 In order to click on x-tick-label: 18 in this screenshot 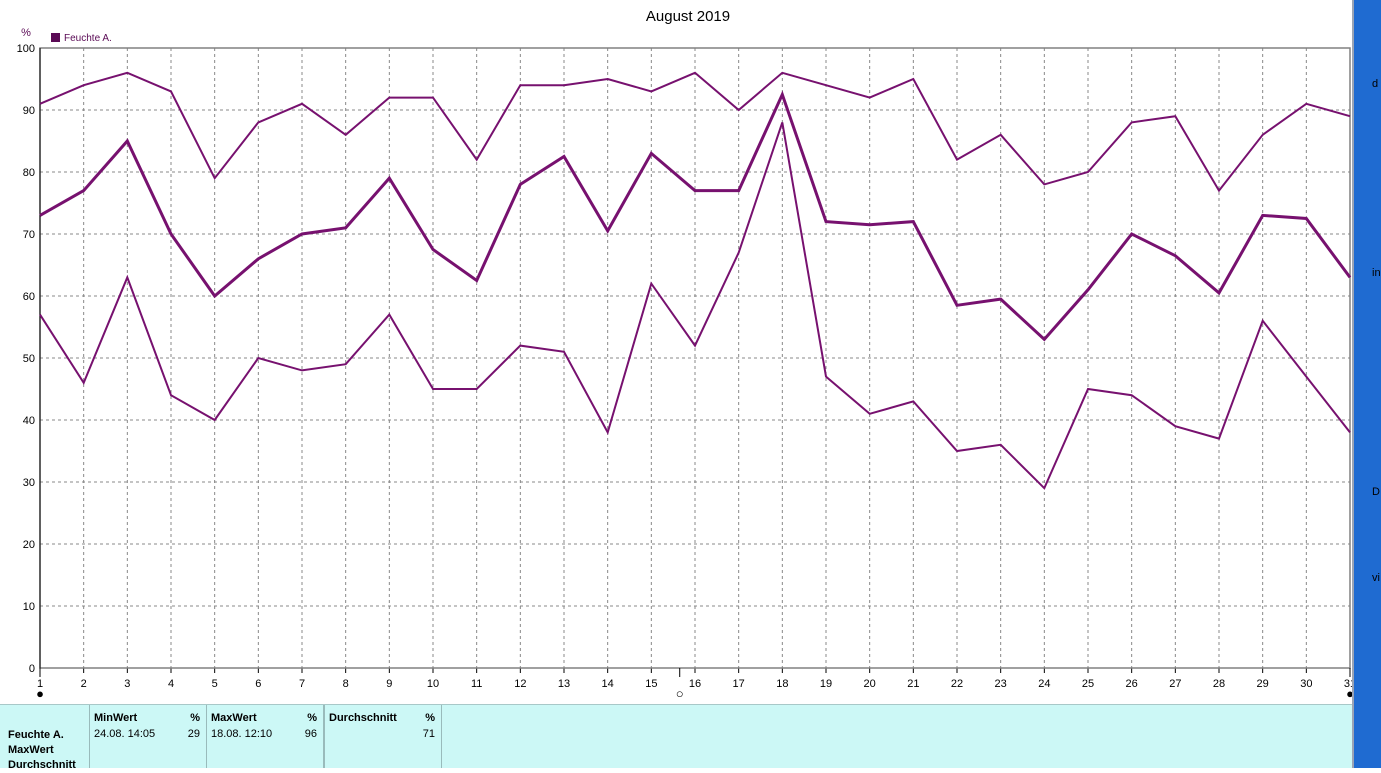, I will do `click(782, 684)`.